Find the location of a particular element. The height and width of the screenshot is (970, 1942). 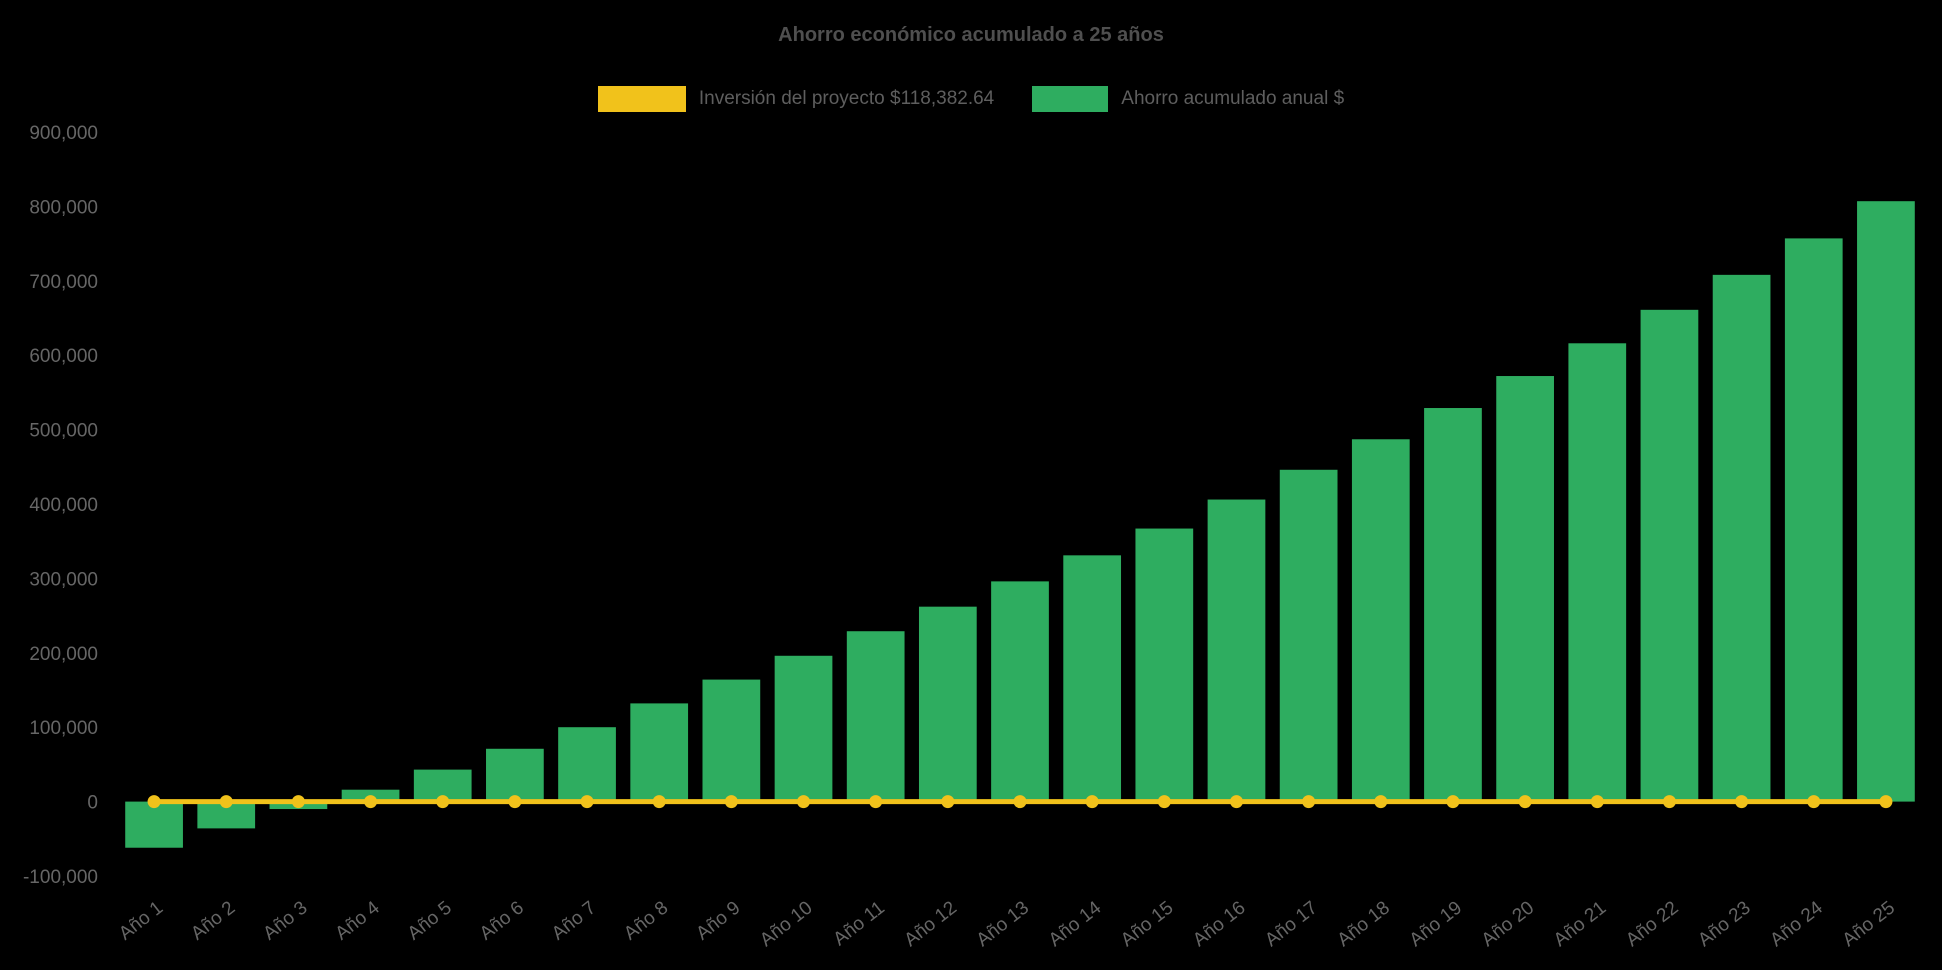

bar-año-11 is located at coordinates (875, 716).